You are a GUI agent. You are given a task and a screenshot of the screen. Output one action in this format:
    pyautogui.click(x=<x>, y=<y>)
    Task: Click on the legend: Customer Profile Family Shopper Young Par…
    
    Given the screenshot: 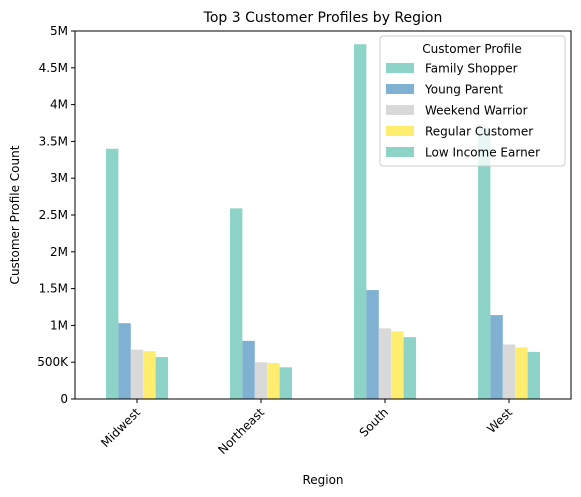 What is the action you would take?
    pyautogui.click(x=472, y=101)
    